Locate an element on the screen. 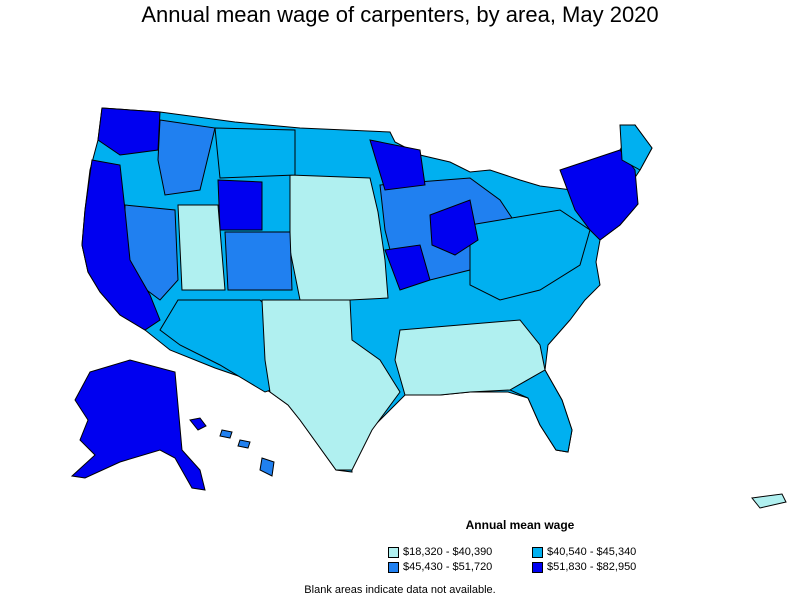  region-colorado is located at coordinates (258, 261).